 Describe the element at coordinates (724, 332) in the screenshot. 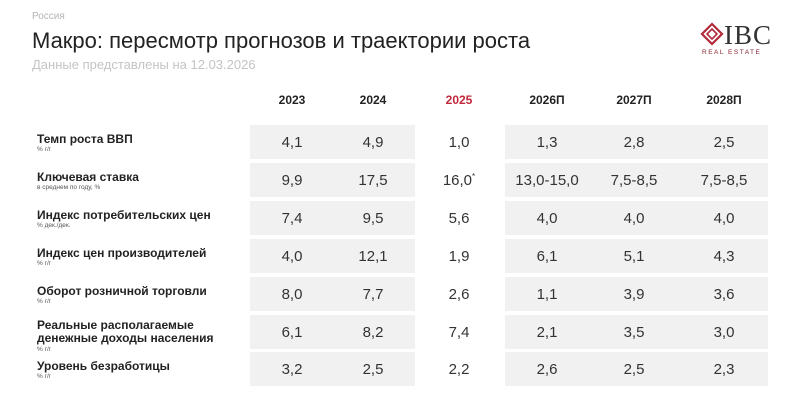

I see `cell: 3,0` at that location.